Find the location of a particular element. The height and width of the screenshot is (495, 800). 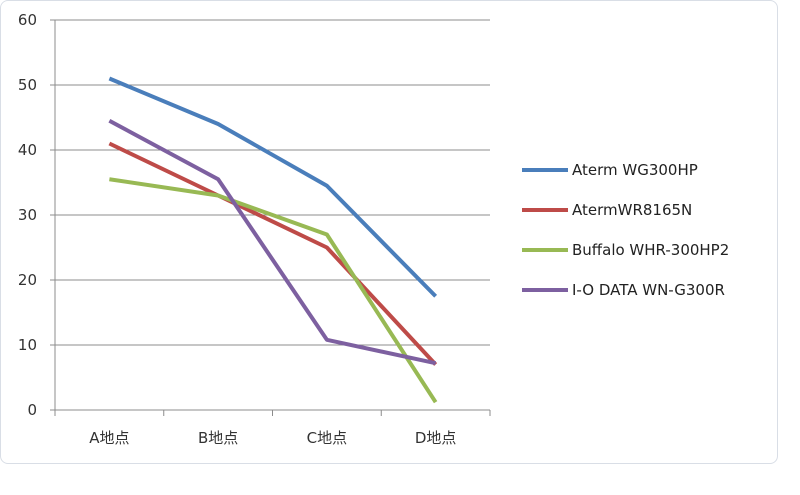

legend-label: AtermWR8165N is located at coordinates (632, 210).